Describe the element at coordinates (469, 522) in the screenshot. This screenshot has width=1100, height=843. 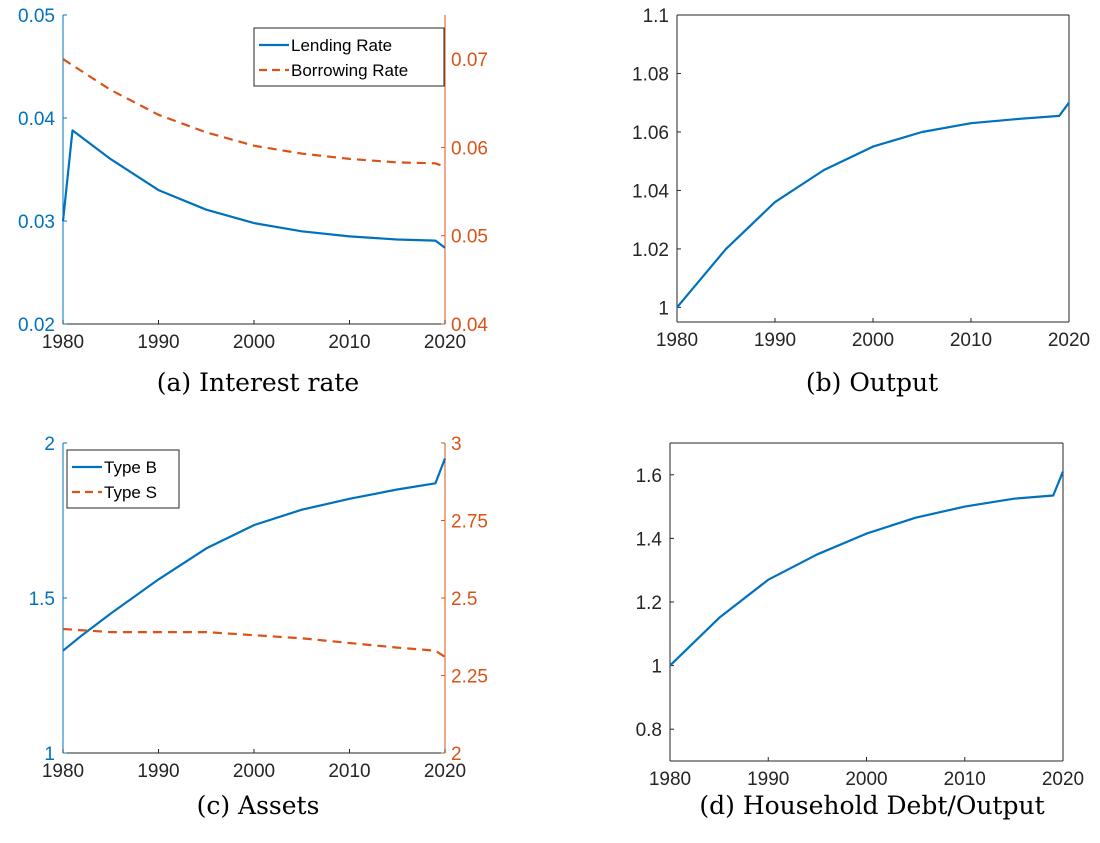
I see `y-right-tick-label: 2.75` at that location.